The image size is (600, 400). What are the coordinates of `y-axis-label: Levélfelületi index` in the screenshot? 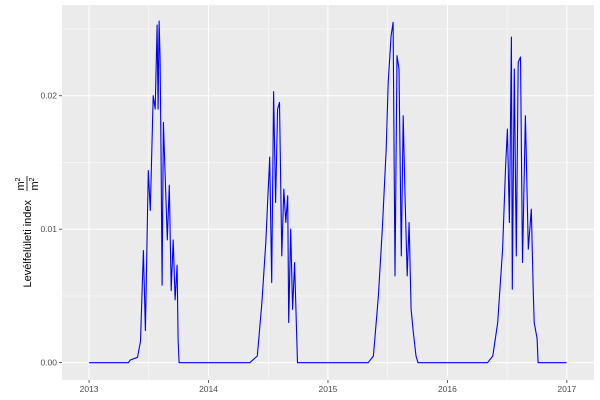 It's located at (28, 244).